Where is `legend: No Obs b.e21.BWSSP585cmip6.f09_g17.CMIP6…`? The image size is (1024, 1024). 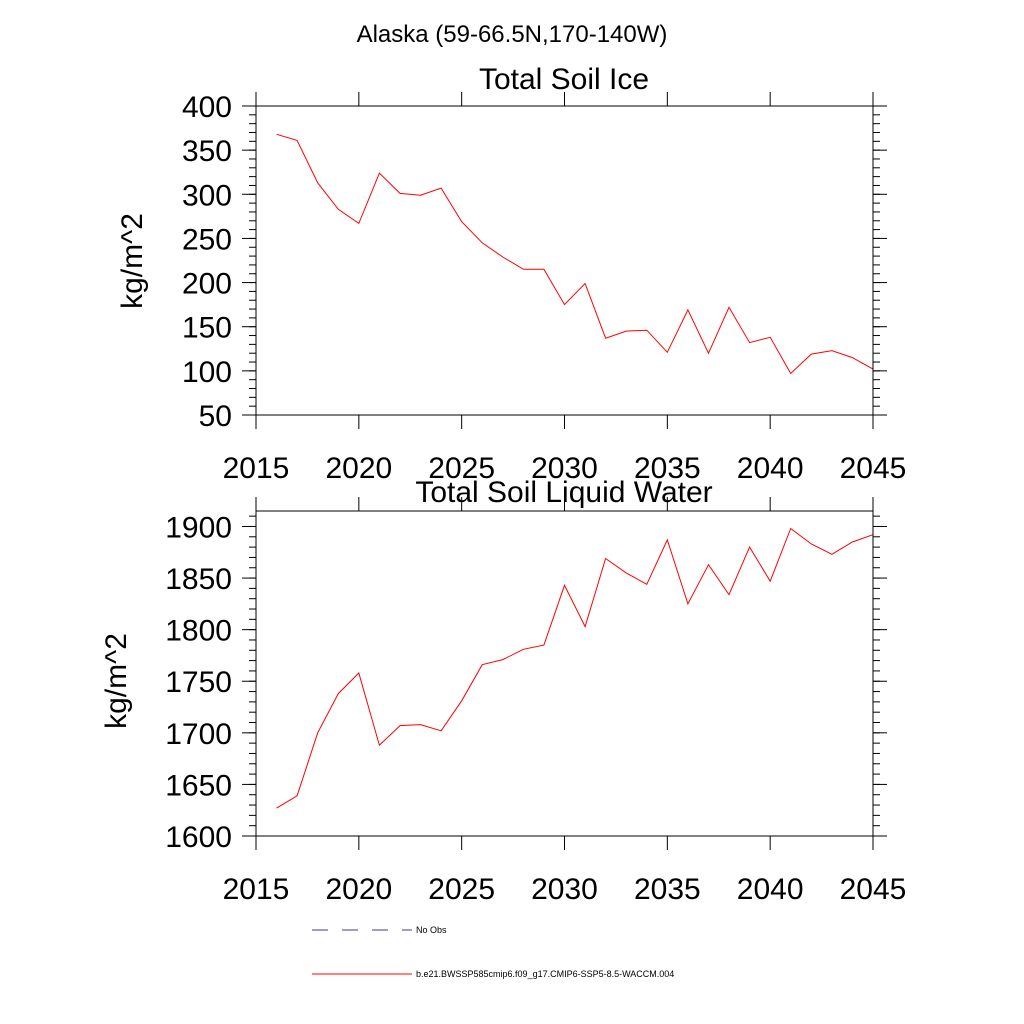
legend: No Obs b.e21.BWSSP585cmip6.f09_g17.CMIP6… is located at coordinates (493, 952).